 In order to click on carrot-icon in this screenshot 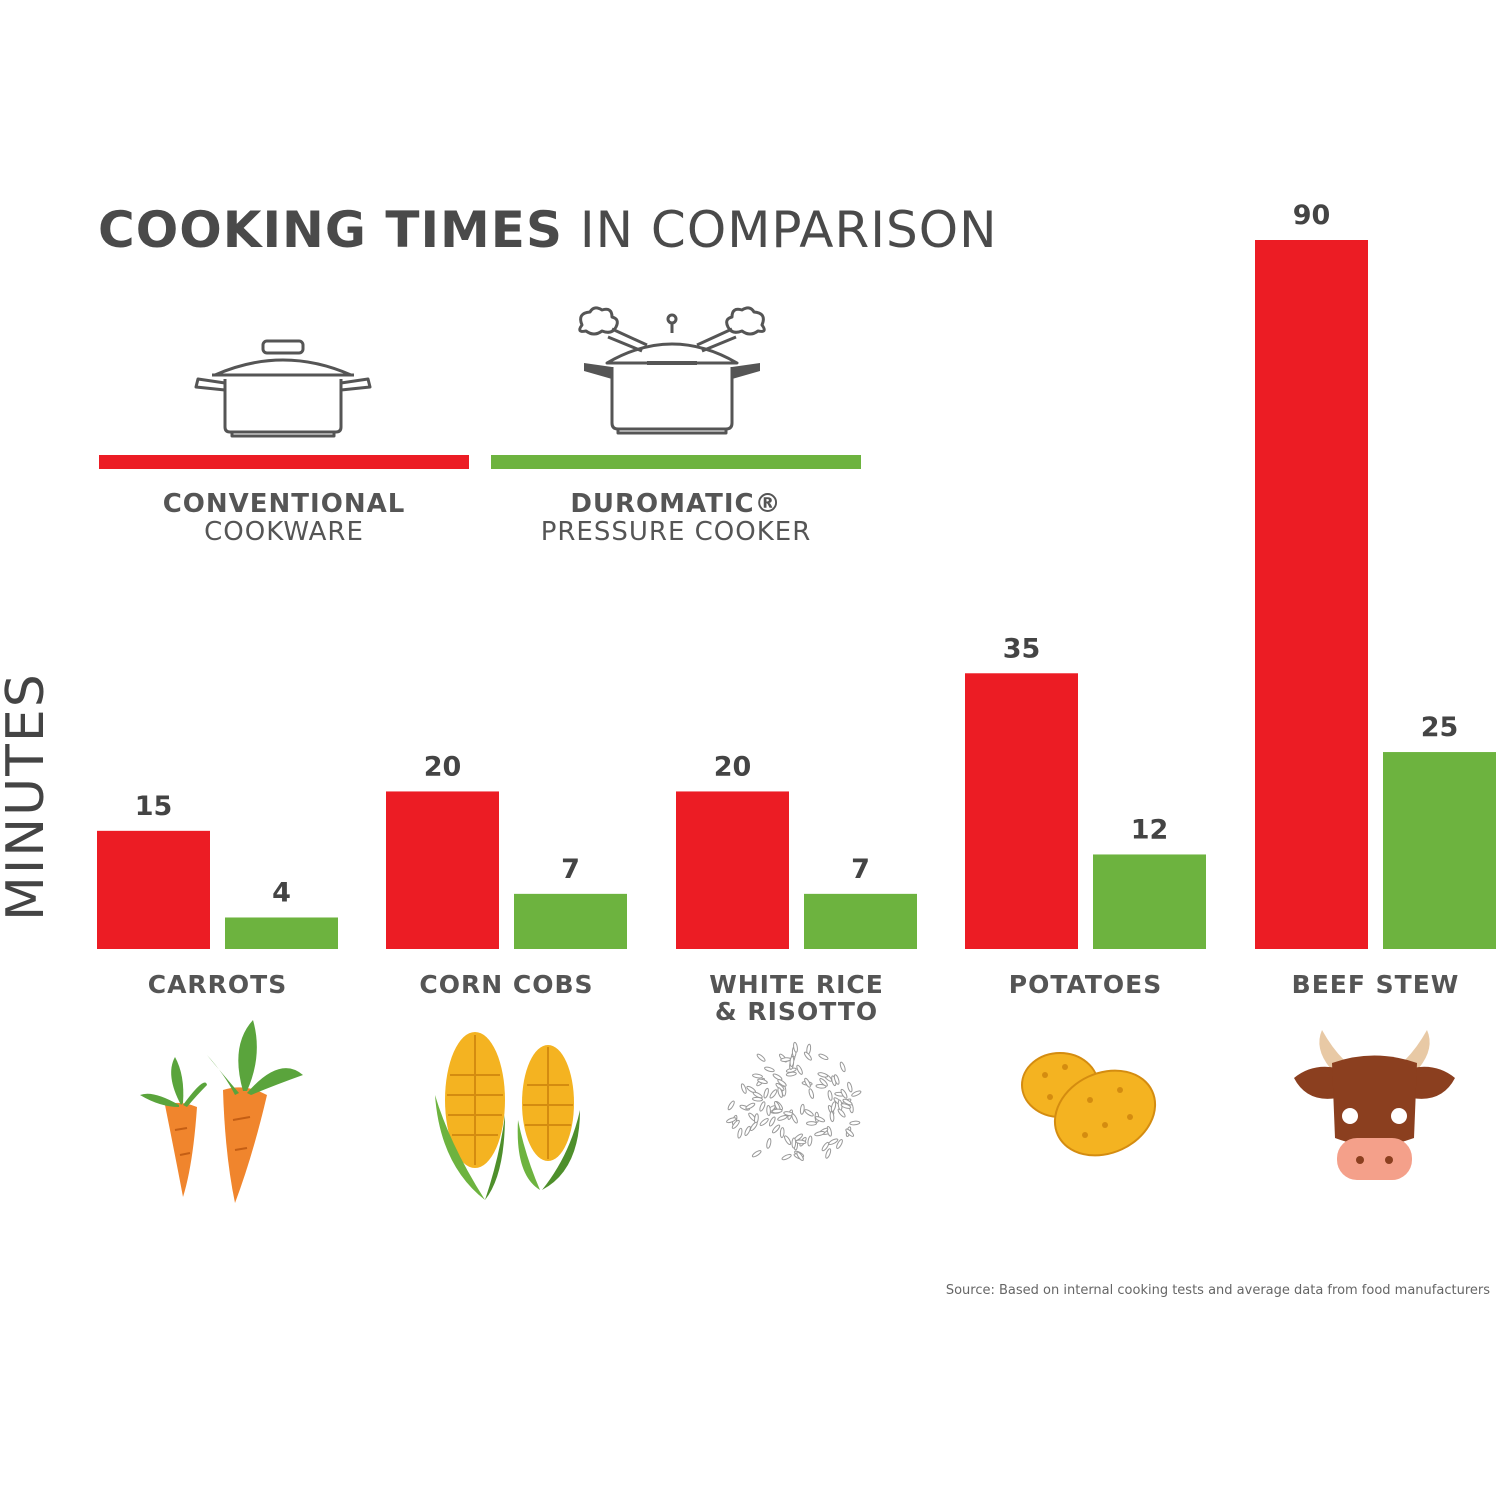, I will do `click(221, 1111)`.